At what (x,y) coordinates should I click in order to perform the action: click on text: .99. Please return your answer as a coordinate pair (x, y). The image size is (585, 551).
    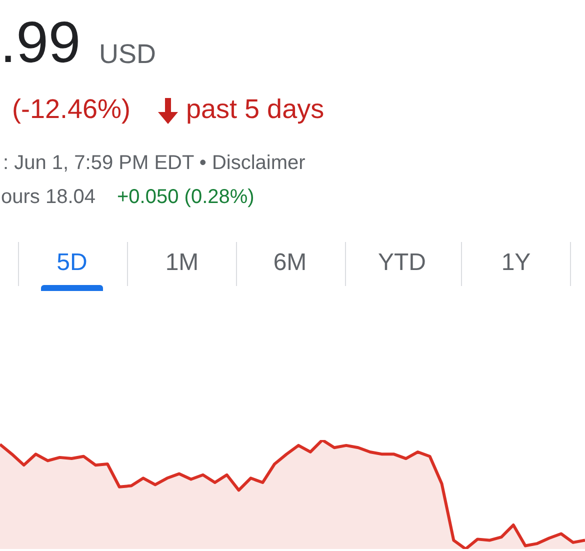
    Looking at the image, I should click on (40, 43).